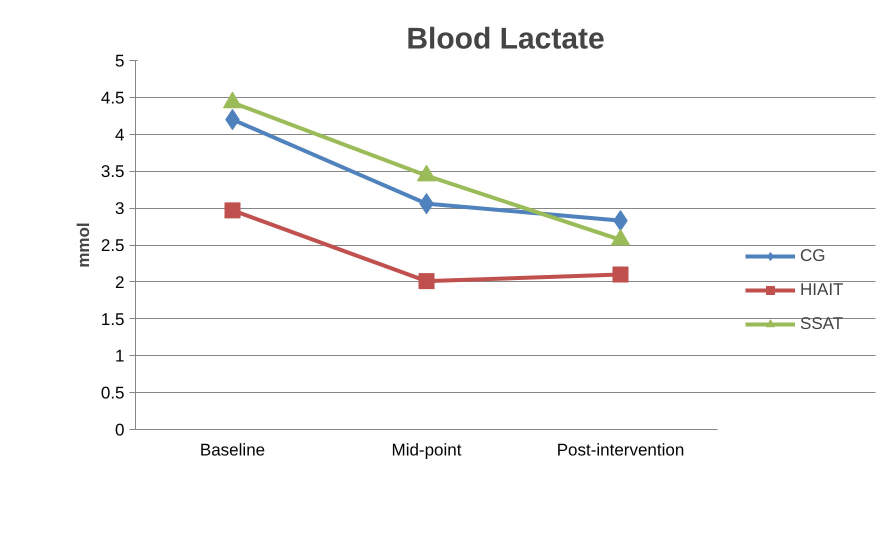 This screenshot has width=896, height=551. What do you see at coordinates (427, 450) in the screenshot?
I see `x-tick-label: Mid-point` at bounding box center [427, 450].